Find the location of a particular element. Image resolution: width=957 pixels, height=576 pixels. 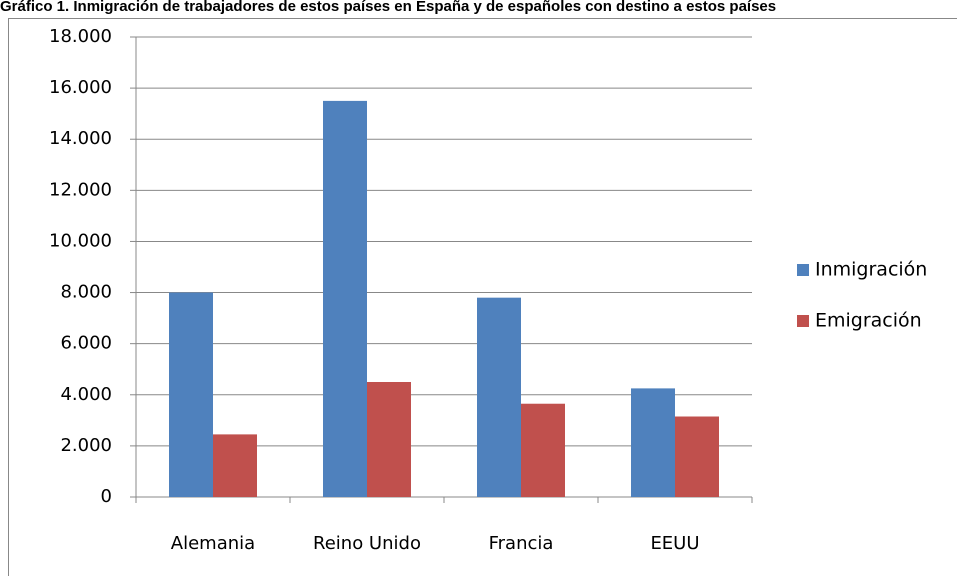

y-tick-label: 8.000 is located at coordinates (86, 292).